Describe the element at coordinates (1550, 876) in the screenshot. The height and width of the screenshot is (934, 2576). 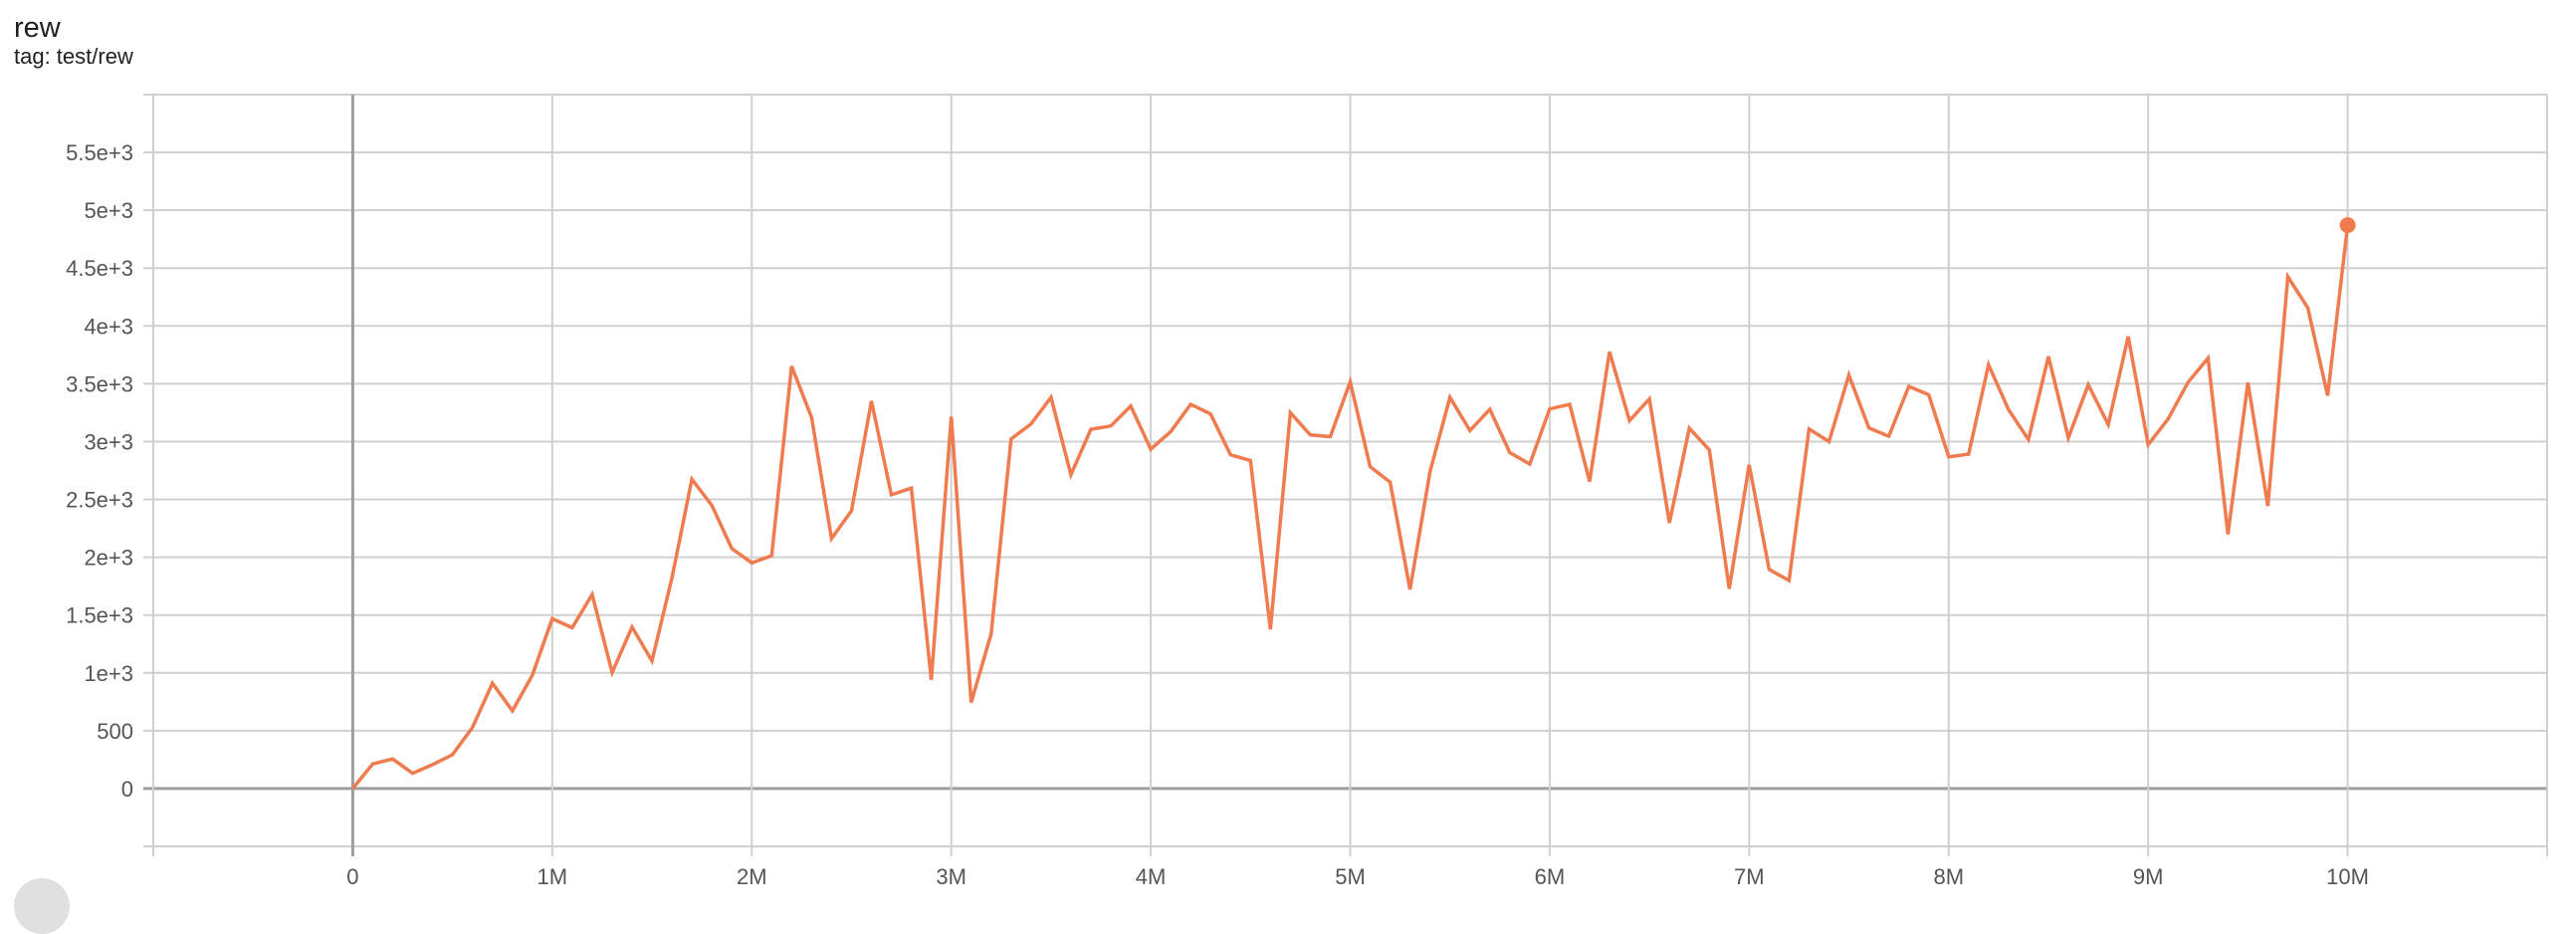
I see `x-tick-label: 6M` at that location.